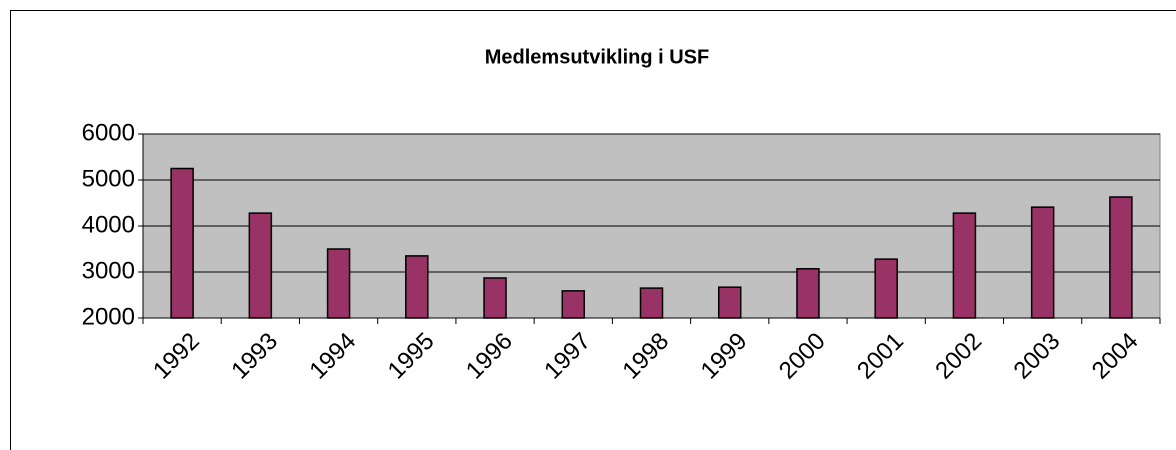 Image resolution: width=1176 pixels, height=450 pixels. What do you see at coordinates (108, 178) in the screenshot?
I see `y-tick-label: 5000` at bounding box center [108, 178].